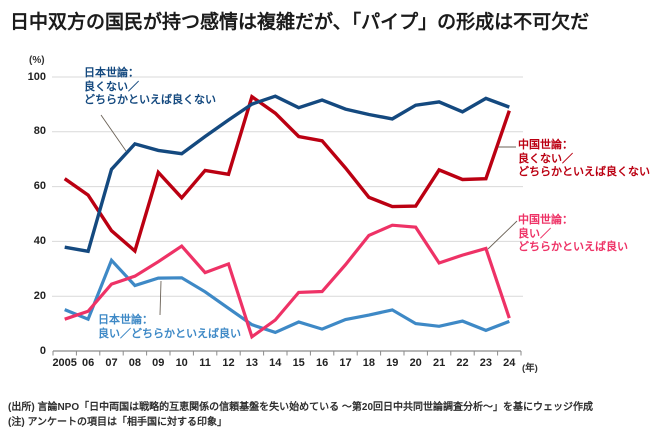 The height and width of the screenshot is (433, 650). I want to click on y-tick-label-100: 100, so click(36, 76).